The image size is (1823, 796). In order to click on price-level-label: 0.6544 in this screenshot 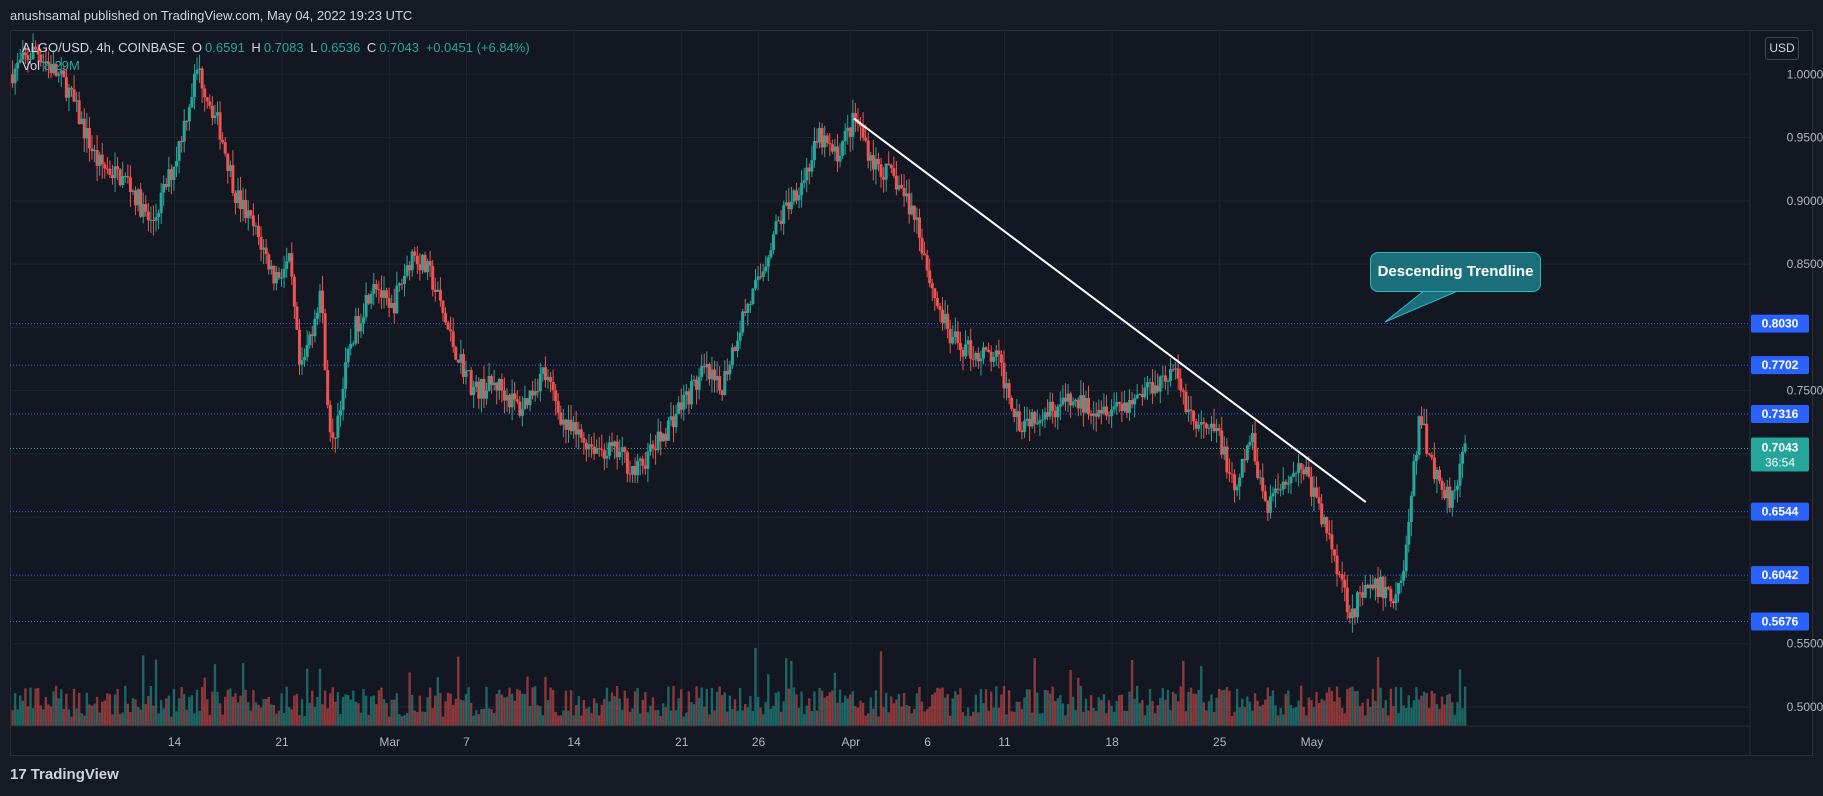, I will do `click(1780, 512)`.